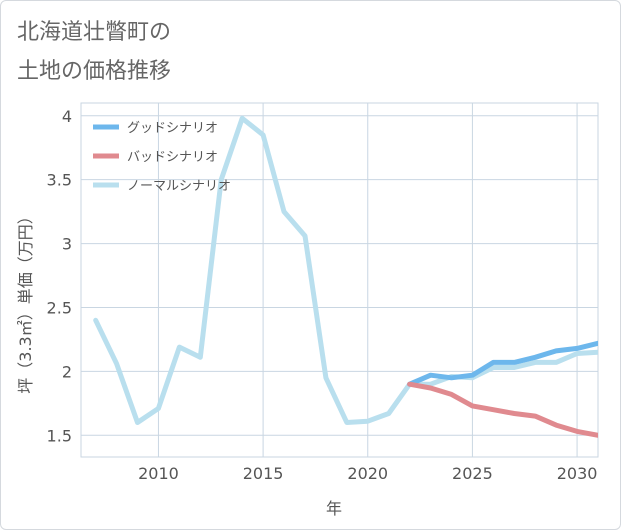  What do you see at coordinates (59, 180) in the screenshot?
I see `y-tick-label: 3.5` at bounding box center [59, 180].